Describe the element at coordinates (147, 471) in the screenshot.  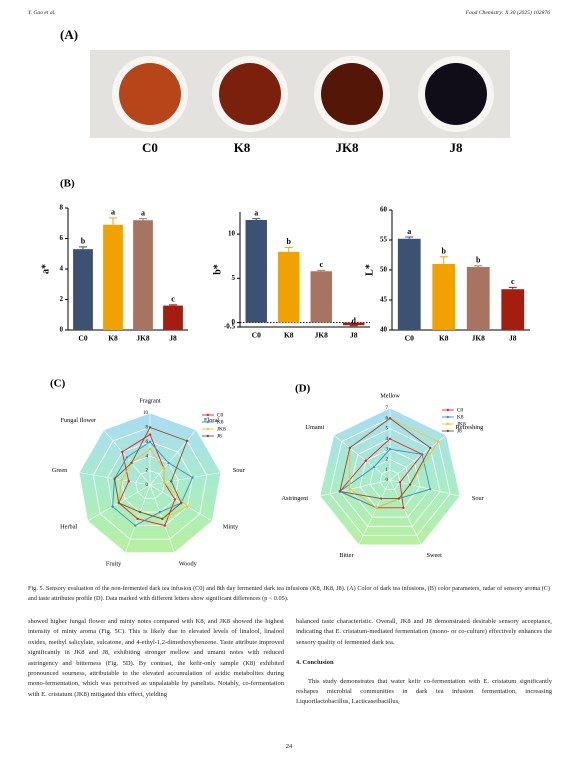
I see `tick-label: 2` at that location.